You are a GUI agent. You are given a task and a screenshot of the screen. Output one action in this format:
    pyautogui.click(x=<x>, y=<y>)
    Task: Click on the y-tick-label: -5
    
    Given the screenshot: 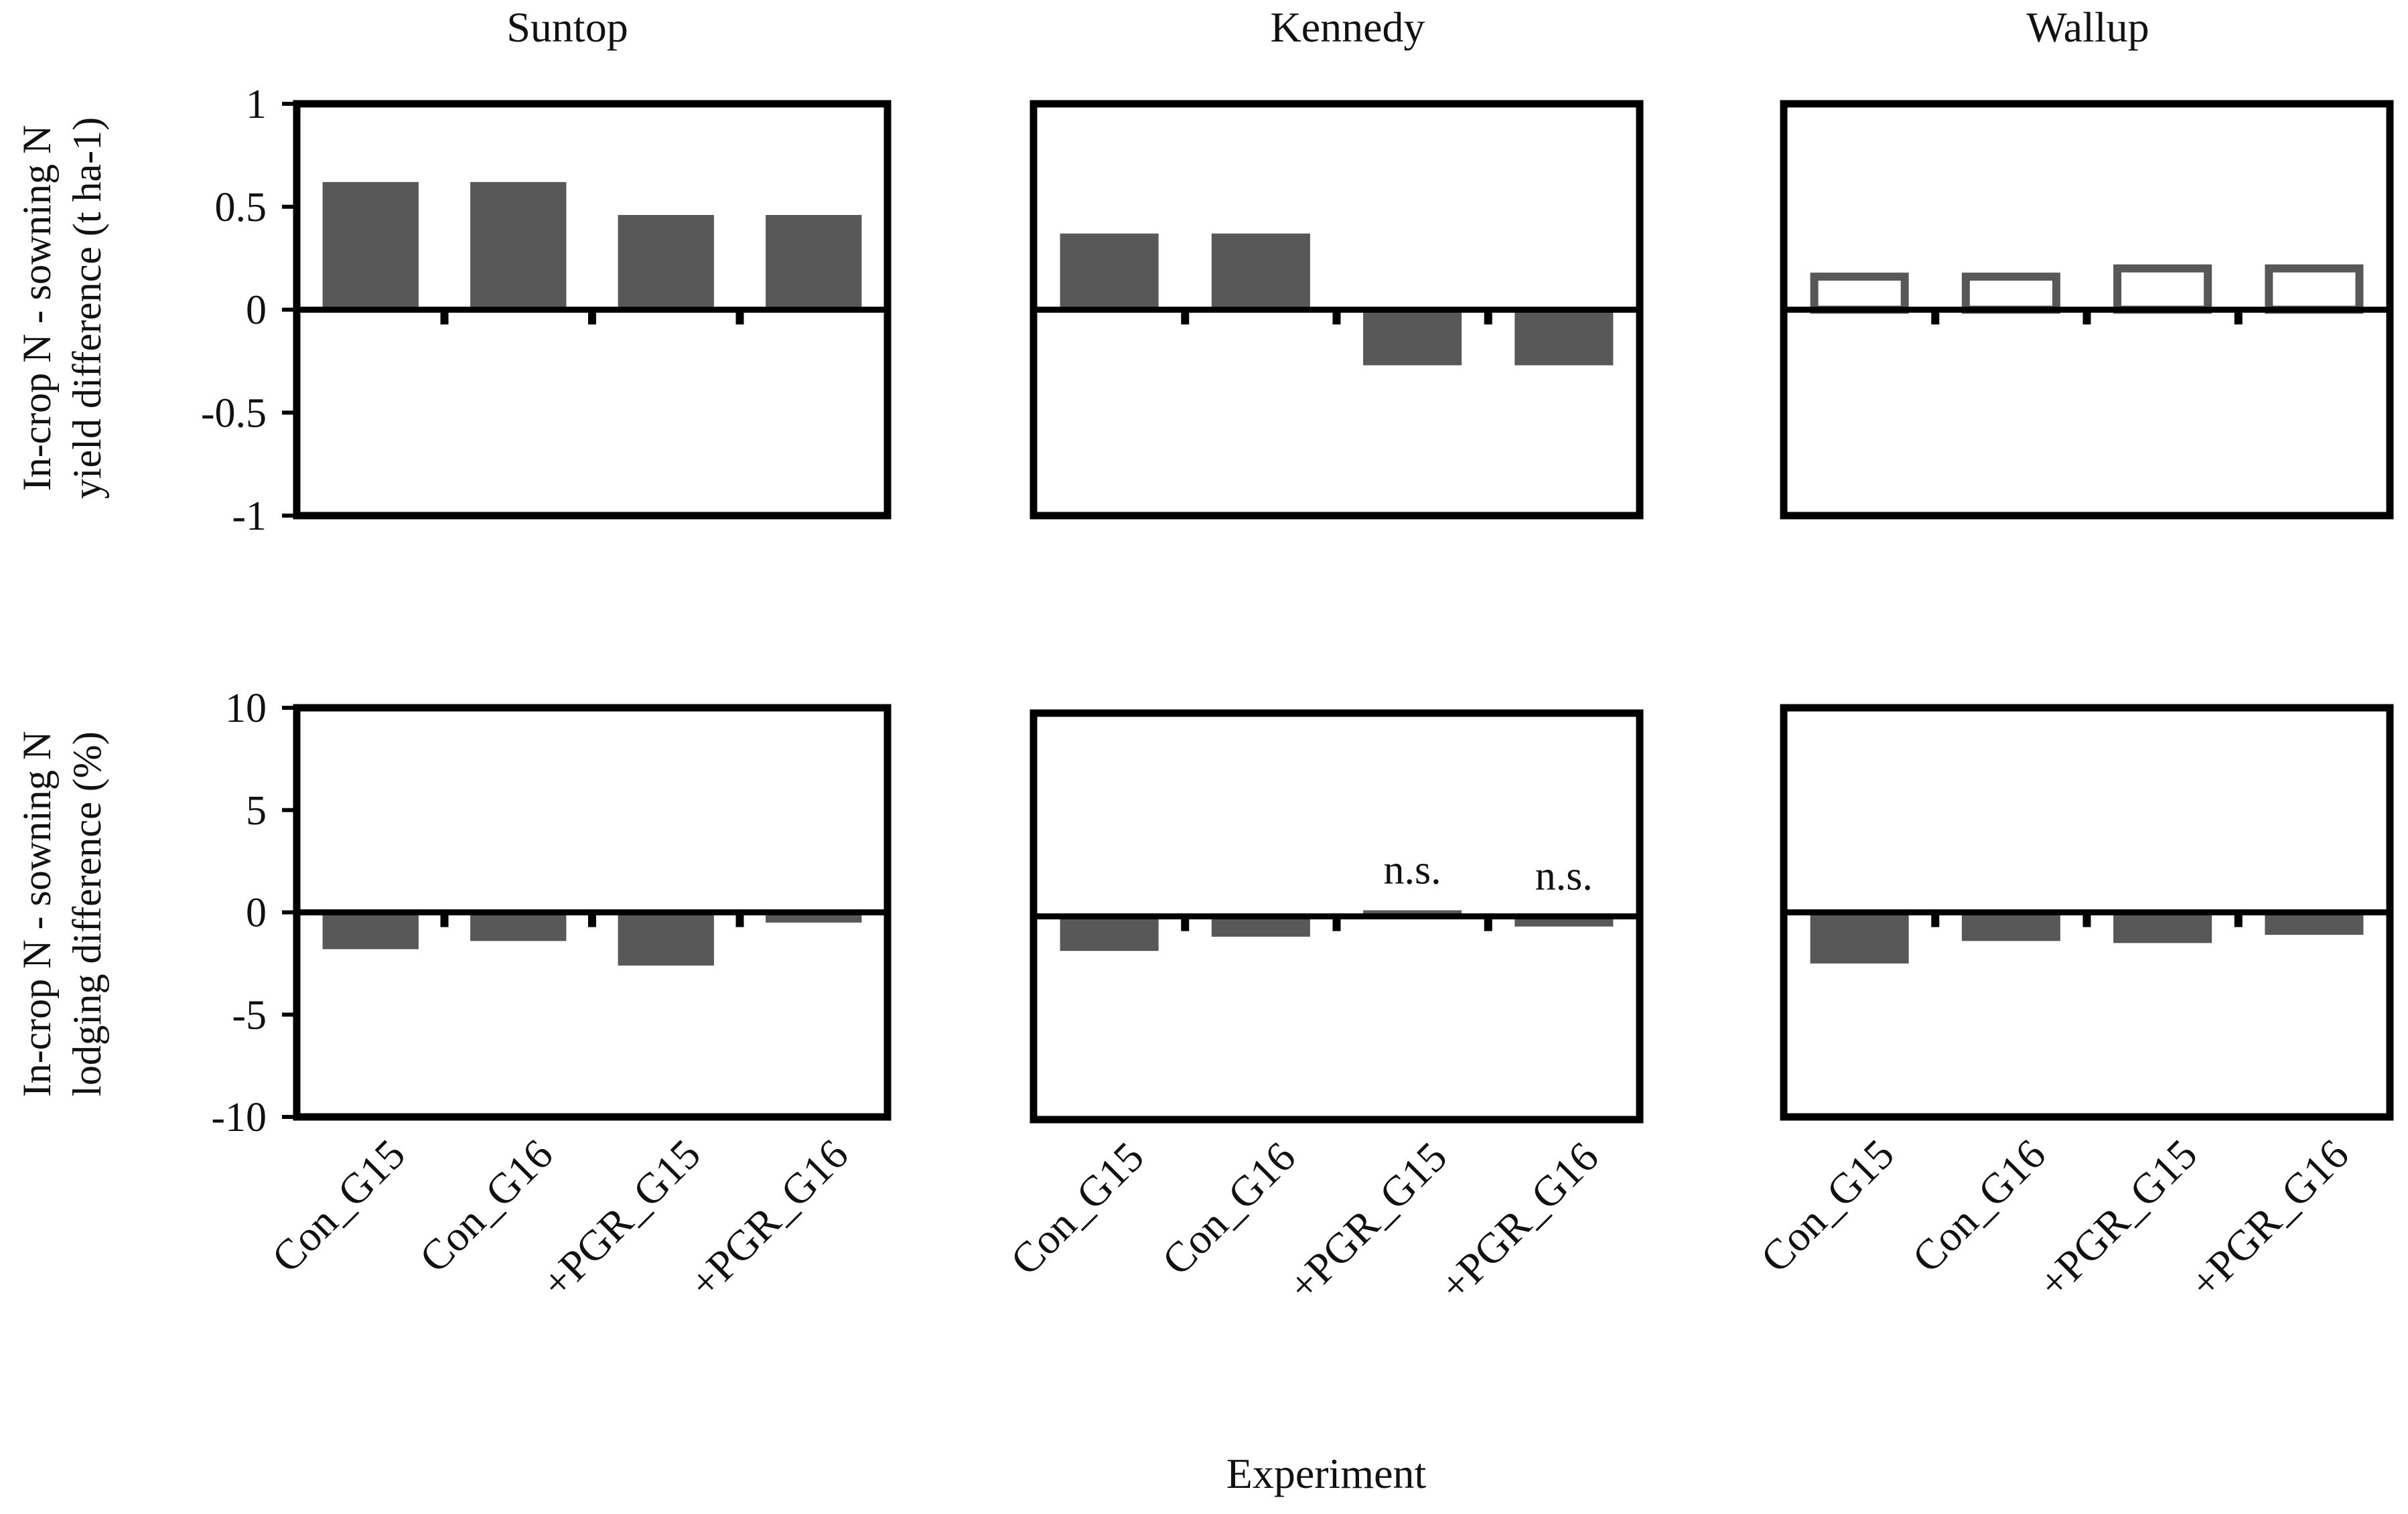 What is the action you would take?
    pyautogui.click(x=249, y=1015)
    